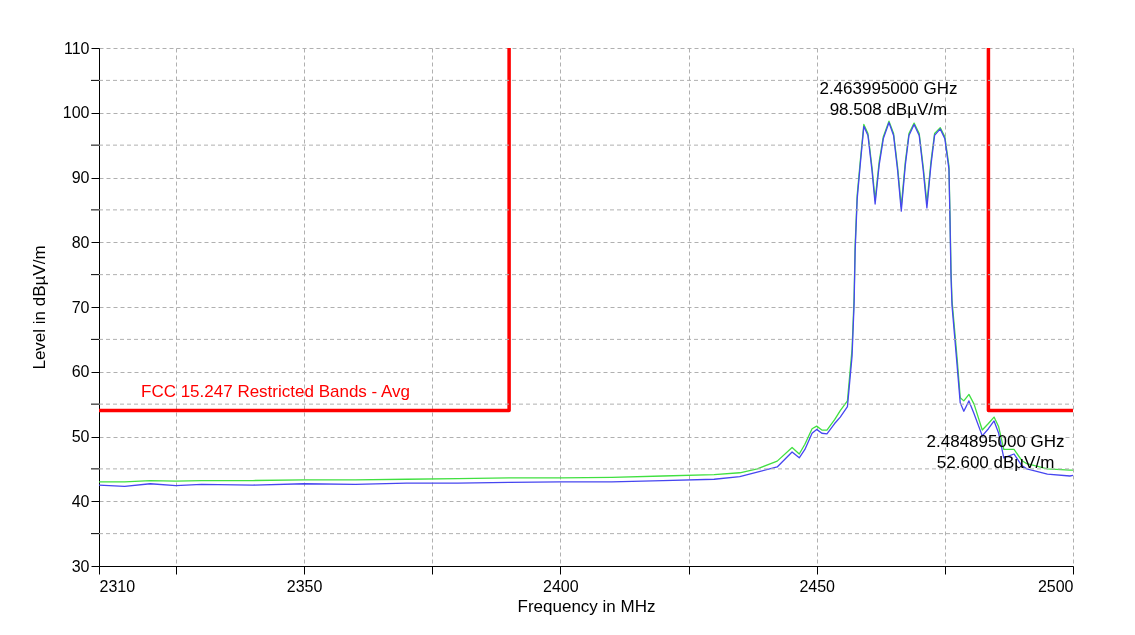  I want to click on y-tick-label: 90, so click(80, 177).